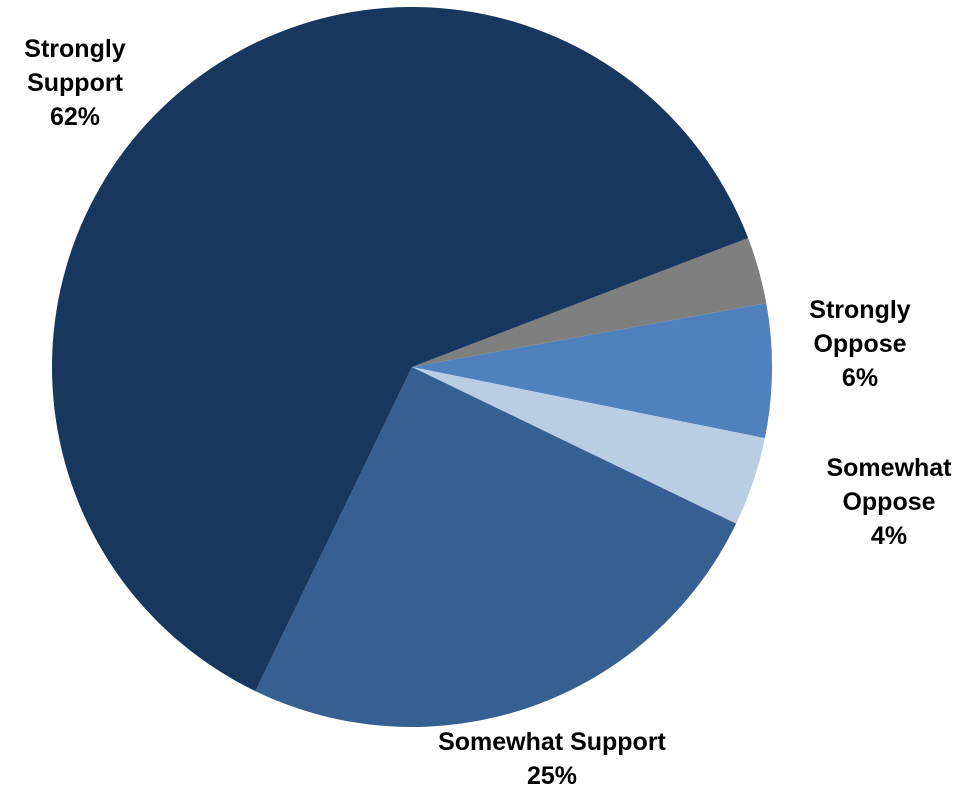  Describe the element at coordinates (889, 536) in the screenshot. I see `slice-label-line: 4%` at that location.